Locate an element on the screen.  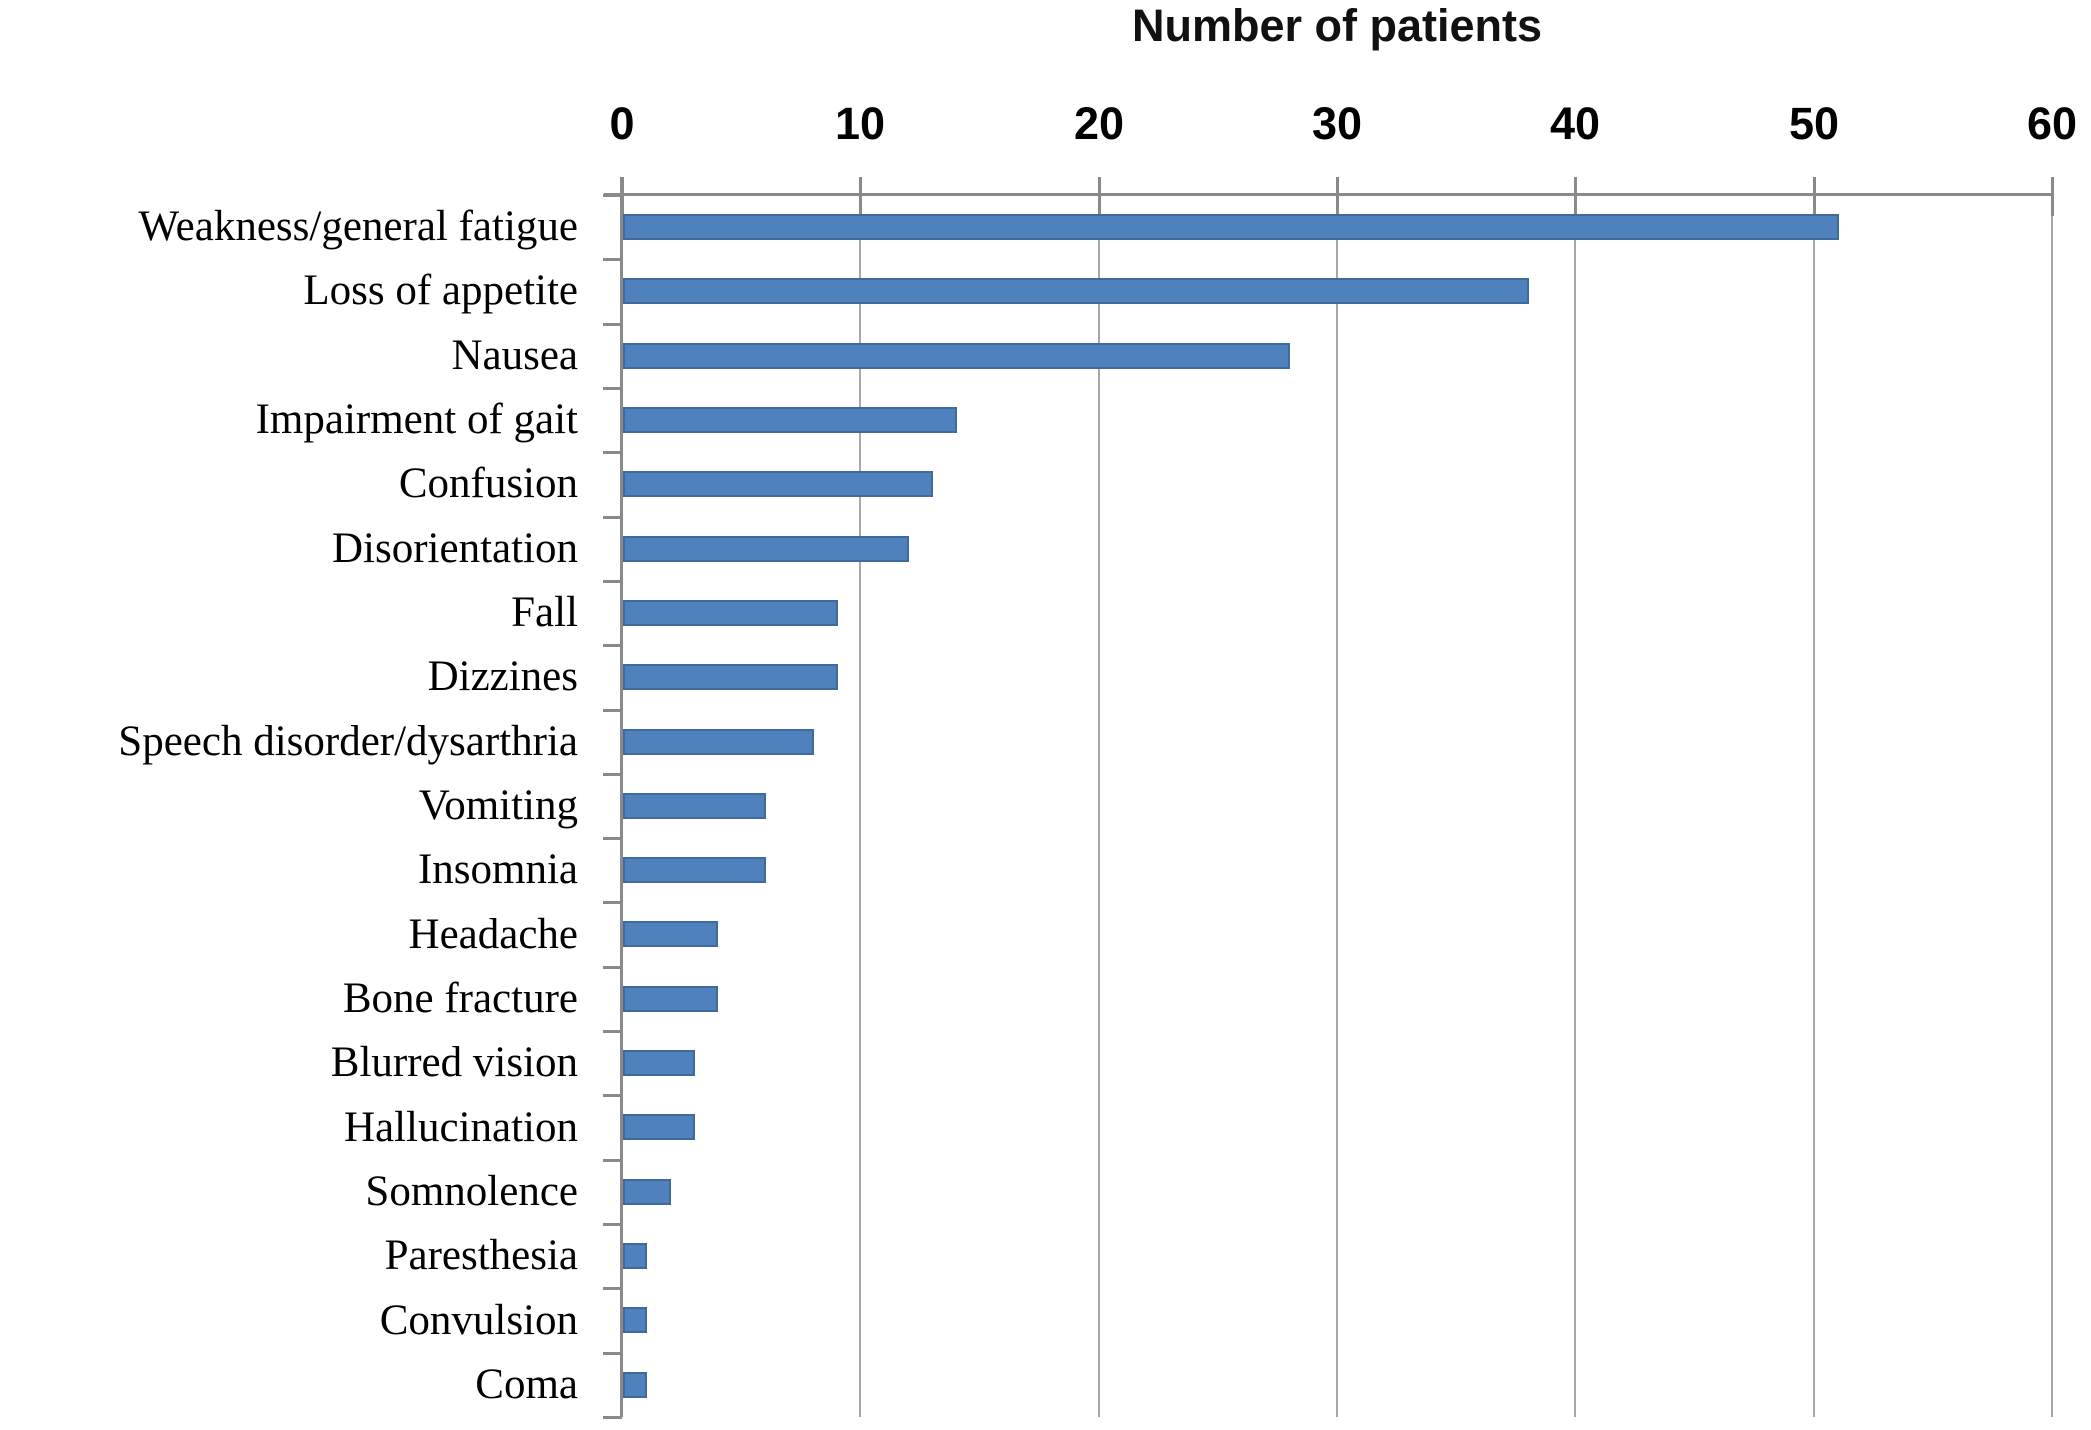
x-axis-line is located at coordinates (1329, 194).